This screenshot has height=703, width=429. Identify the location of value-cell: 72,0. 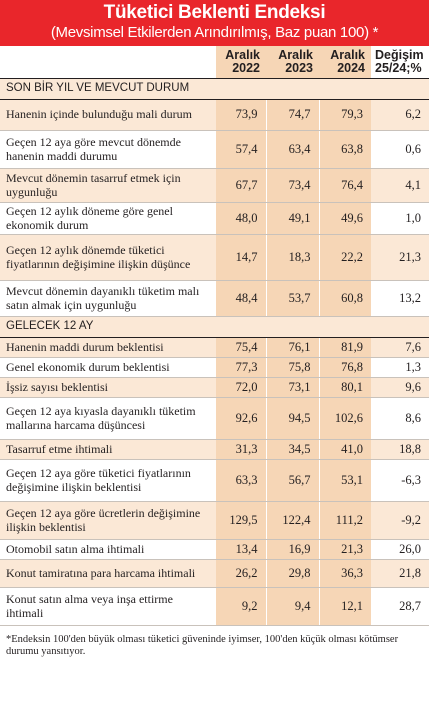
(241, 387).